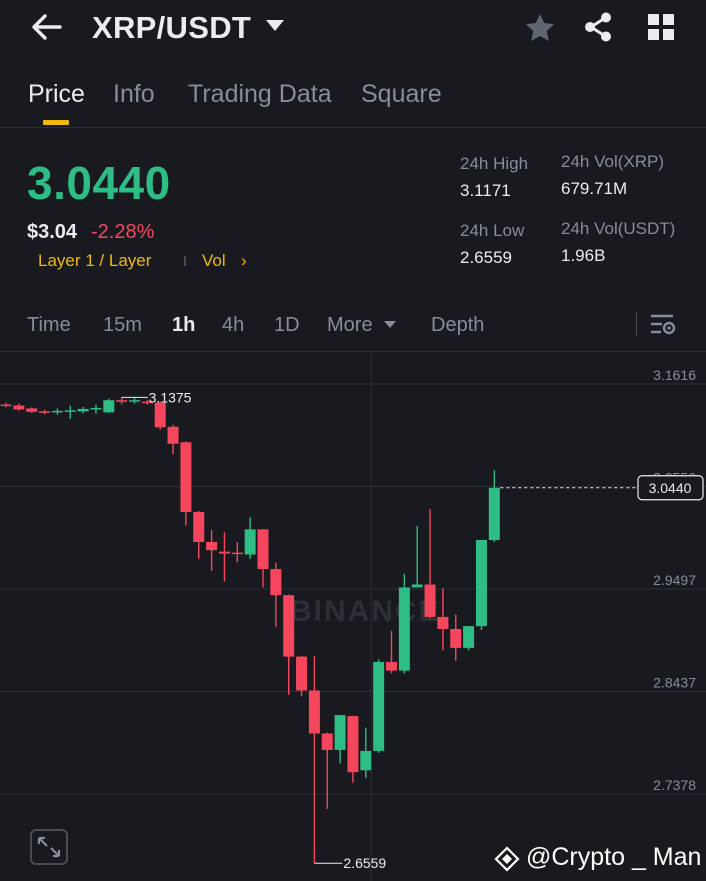 The height and width of the screenshot is (881, 706). What do you see at coordinates (636, 324) in the screenshot?
I see `interval-divider` at bounding box center [636, 324].